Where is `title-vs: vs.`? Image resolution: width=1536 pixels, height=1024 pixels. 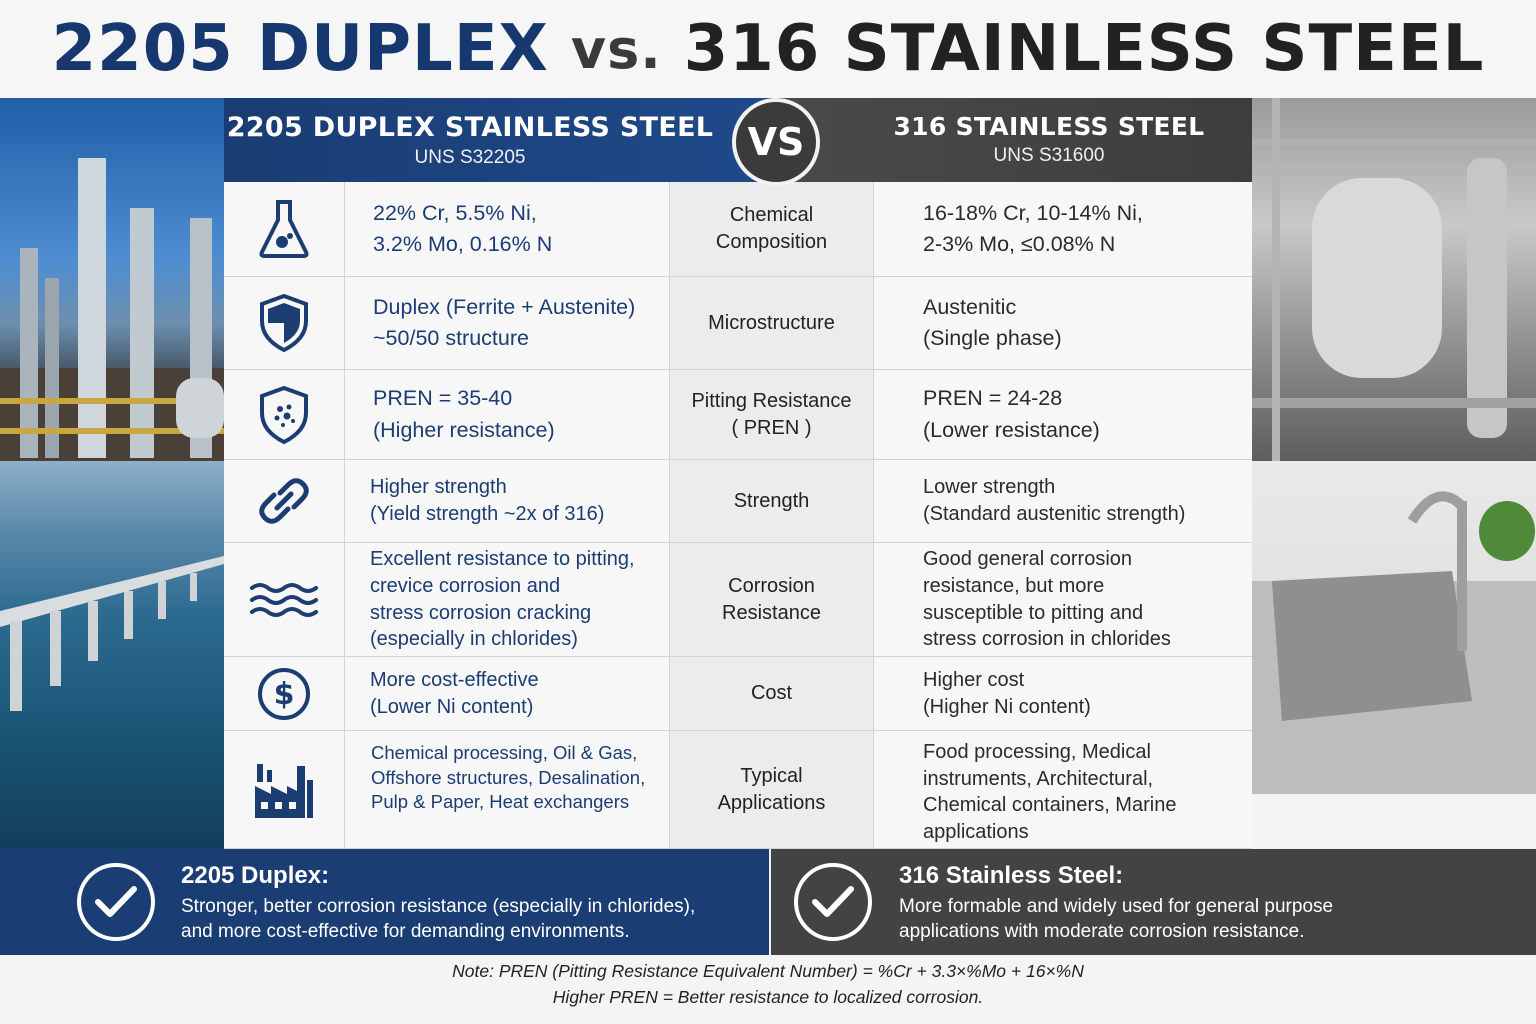
title-vs: vs. is located at coordinates (616, 49).